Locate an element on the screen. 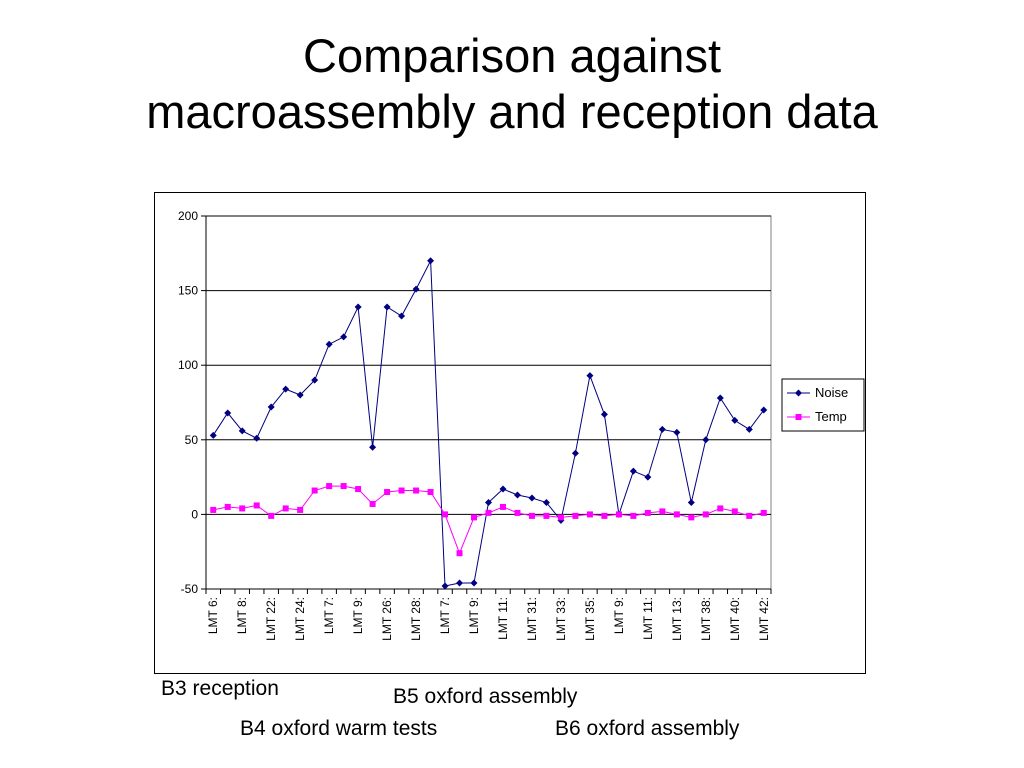 The height and width of the screenshot is (768, 1024). caption-b3-reception: B3 reception is located at coordinates (220, 688).